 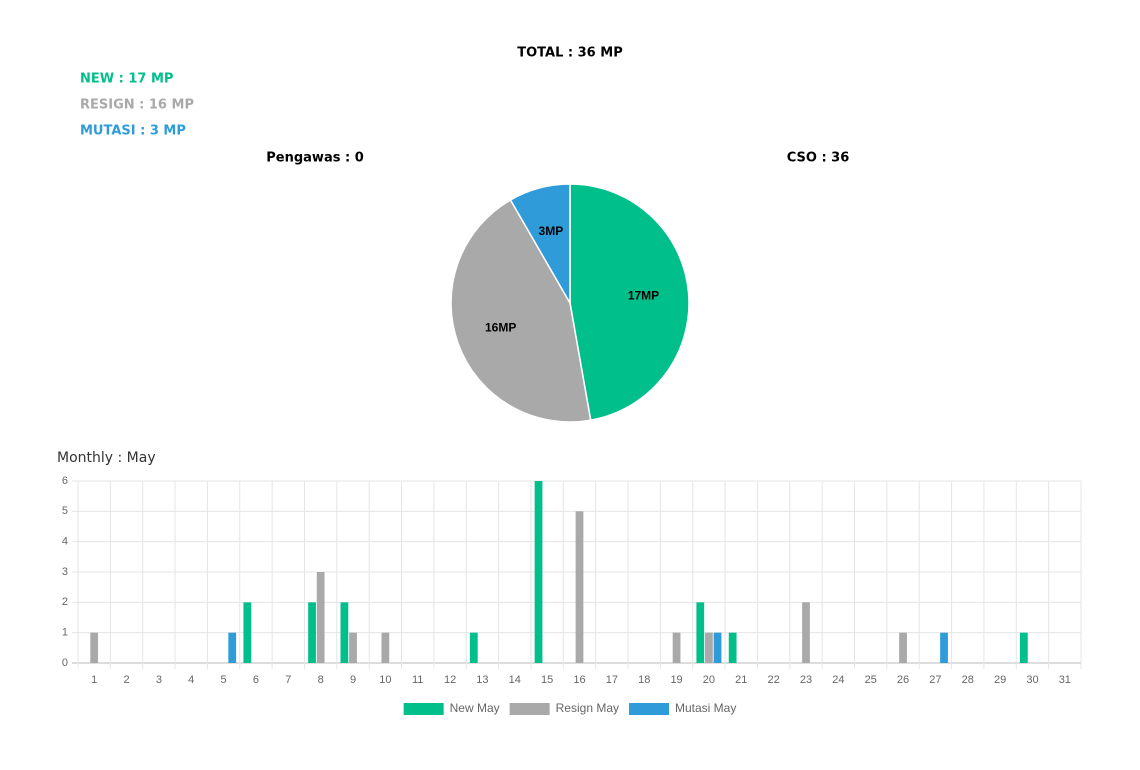 What do you see at coordinates (741, 680) in the screenshot?
I see `x-tick-label: 21` at bounding box center [741, 680].